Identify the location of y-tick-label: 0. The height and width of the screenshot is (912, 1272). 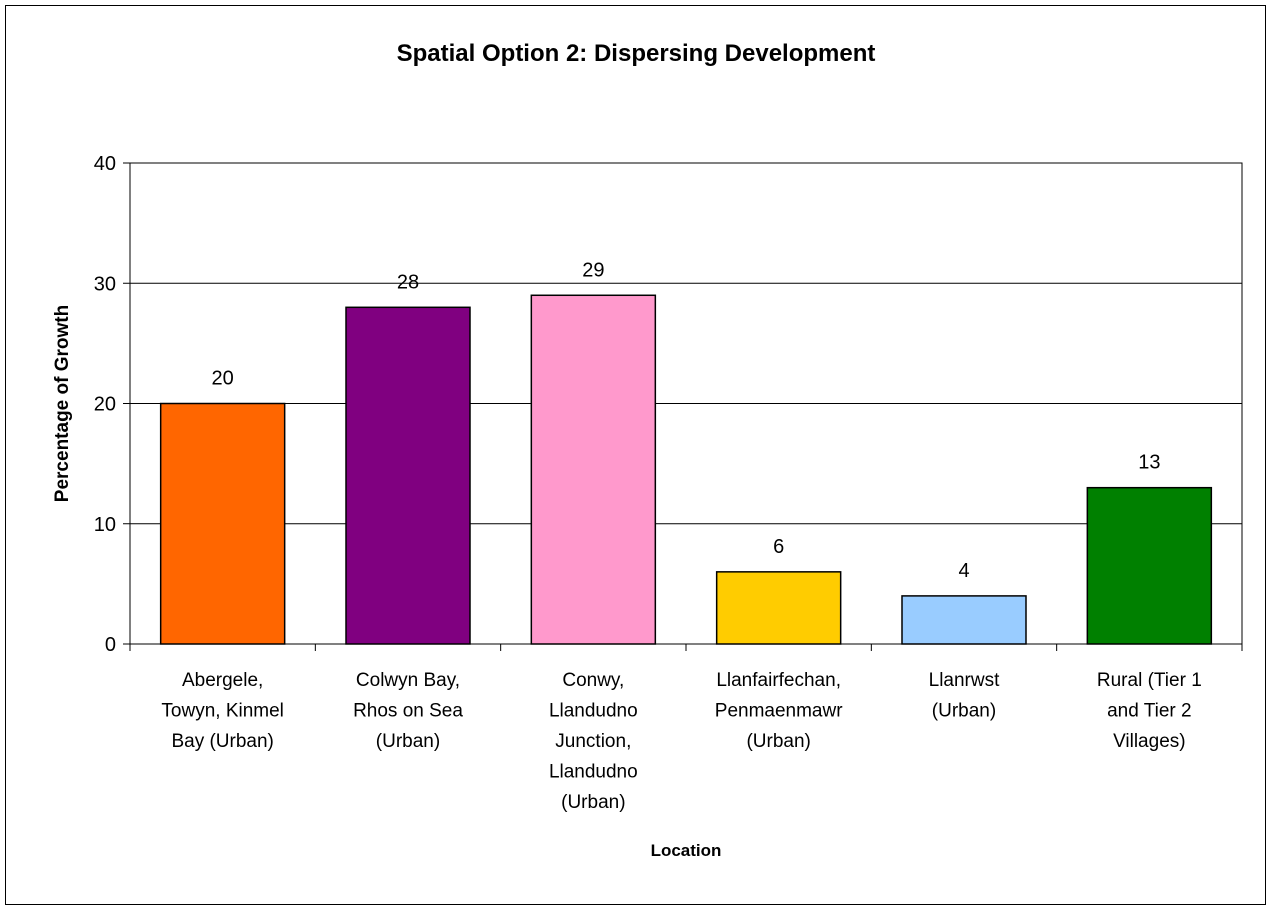
(110, 645).